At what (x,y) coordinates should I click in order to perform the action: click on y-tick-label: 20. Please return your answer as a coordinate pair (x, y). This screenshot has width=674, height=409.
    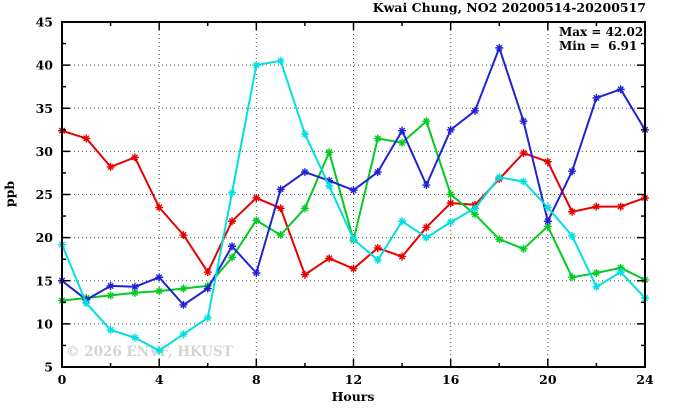
    Looking at the image, I should click on (45, 237).